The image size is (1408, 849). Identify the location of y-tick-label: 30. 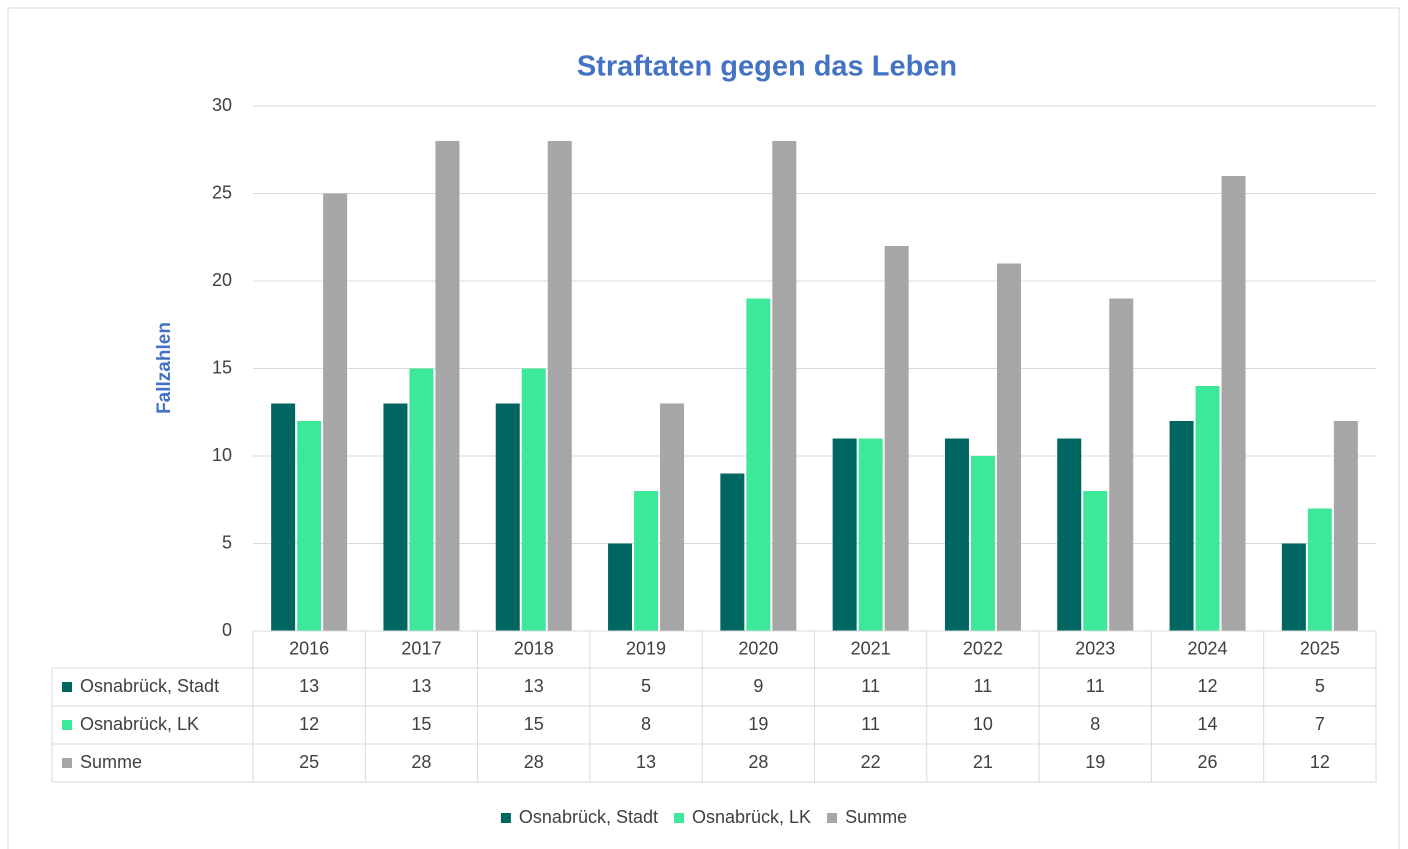
(222, 105).